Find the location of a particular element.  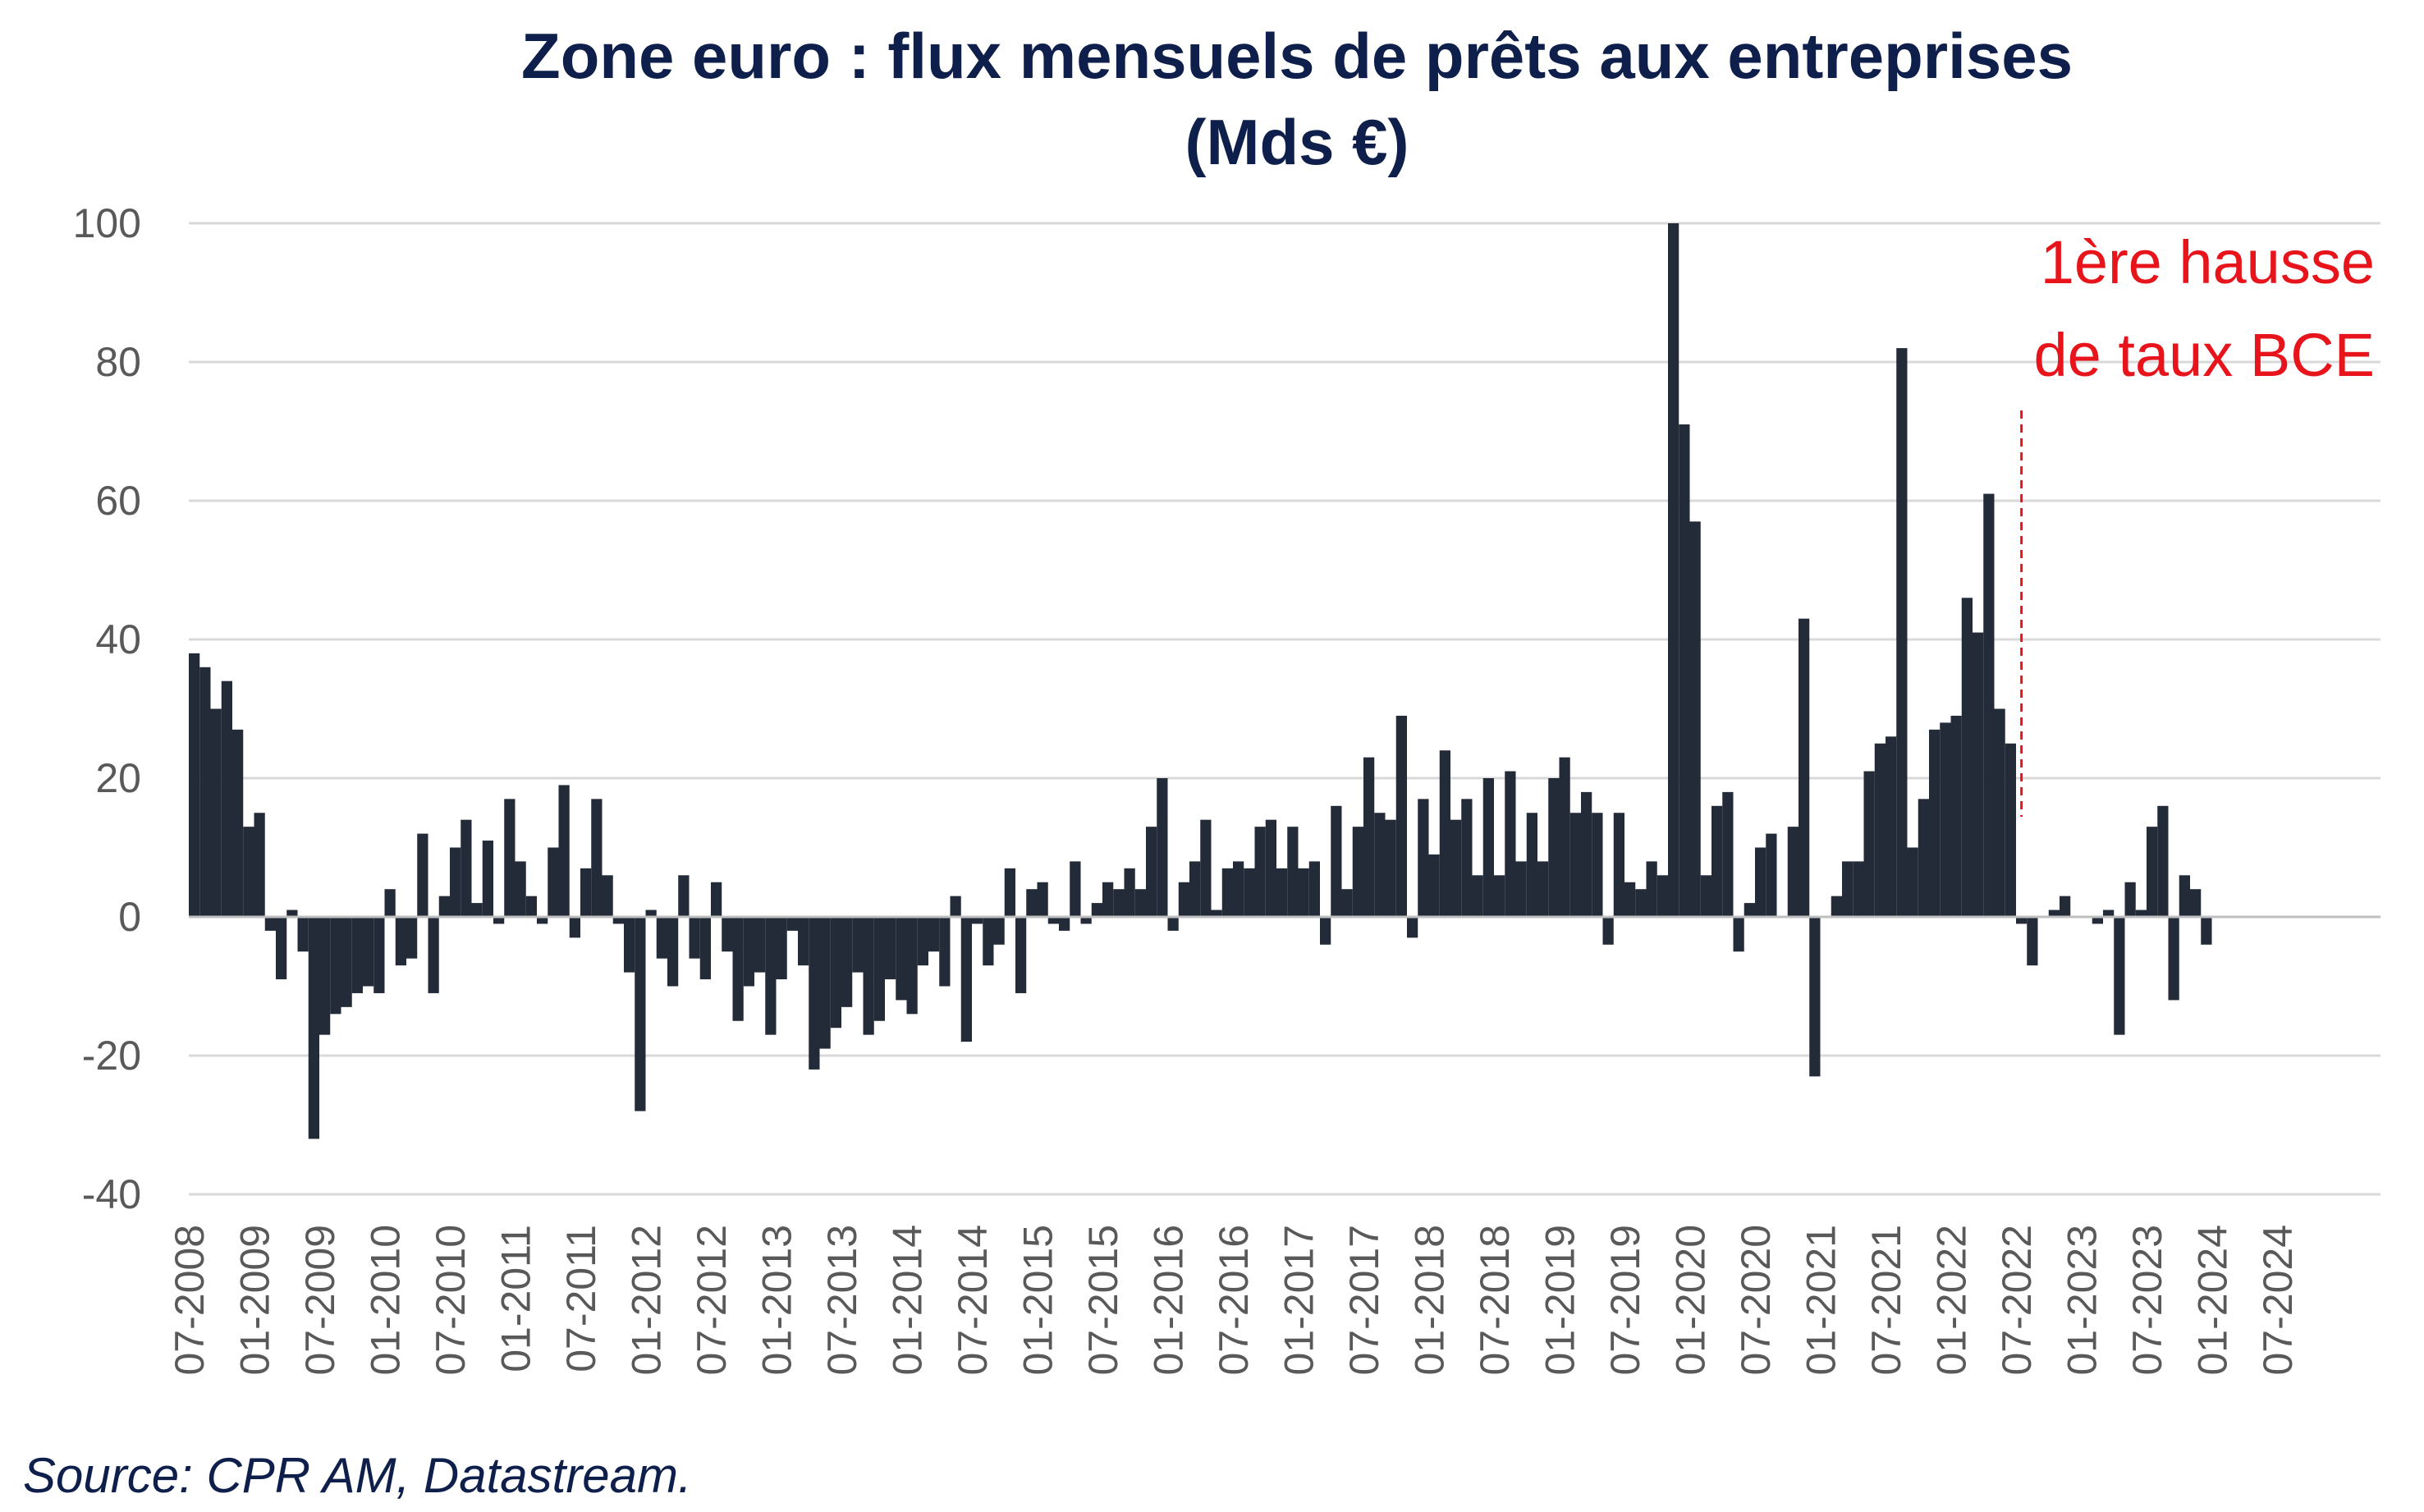

y-tick-label: 80 is located at coordinates (118, 362).